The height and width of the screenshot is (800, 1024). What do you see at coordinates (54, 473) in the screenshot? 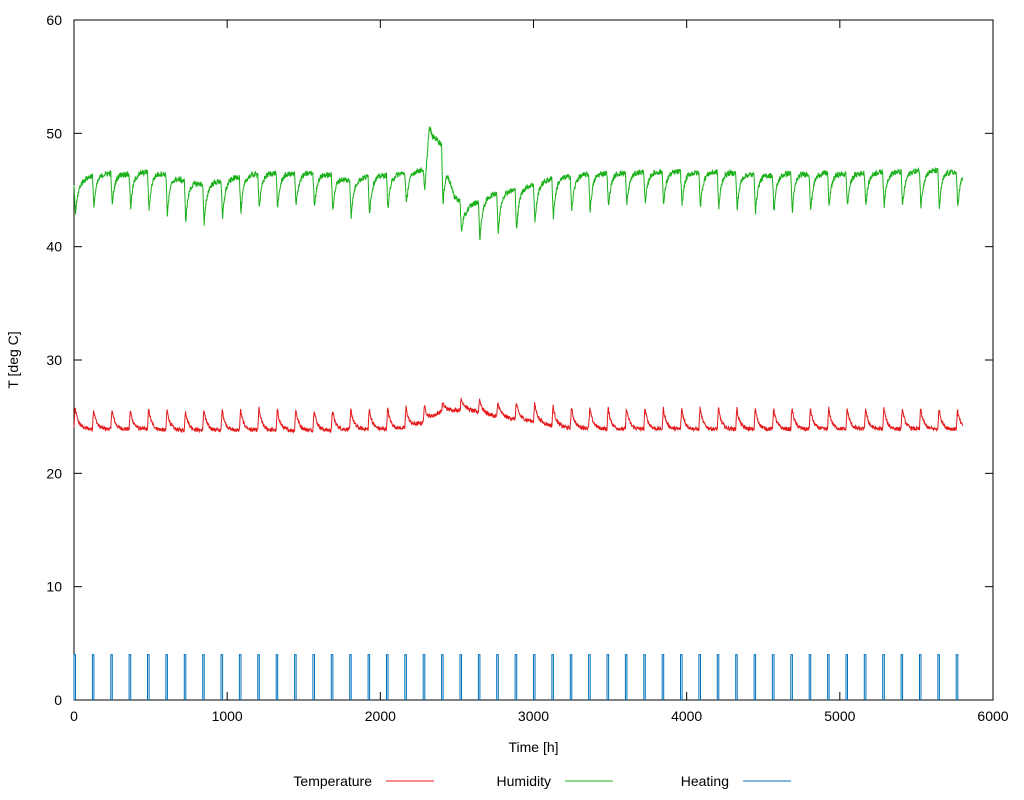
I see `y-tick-label: 20` at bounding box center [54, 473].